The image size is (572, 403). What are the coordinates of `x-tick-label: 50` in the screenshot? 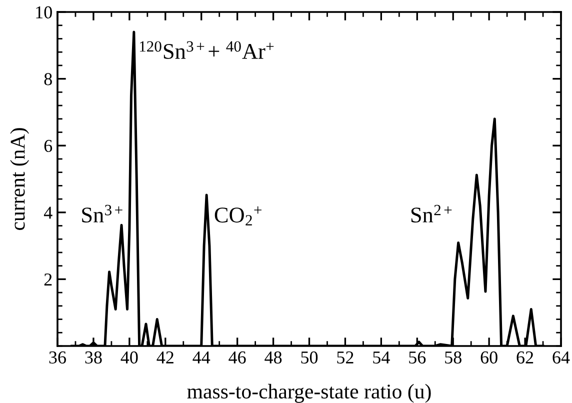 It's located at (309, 357).